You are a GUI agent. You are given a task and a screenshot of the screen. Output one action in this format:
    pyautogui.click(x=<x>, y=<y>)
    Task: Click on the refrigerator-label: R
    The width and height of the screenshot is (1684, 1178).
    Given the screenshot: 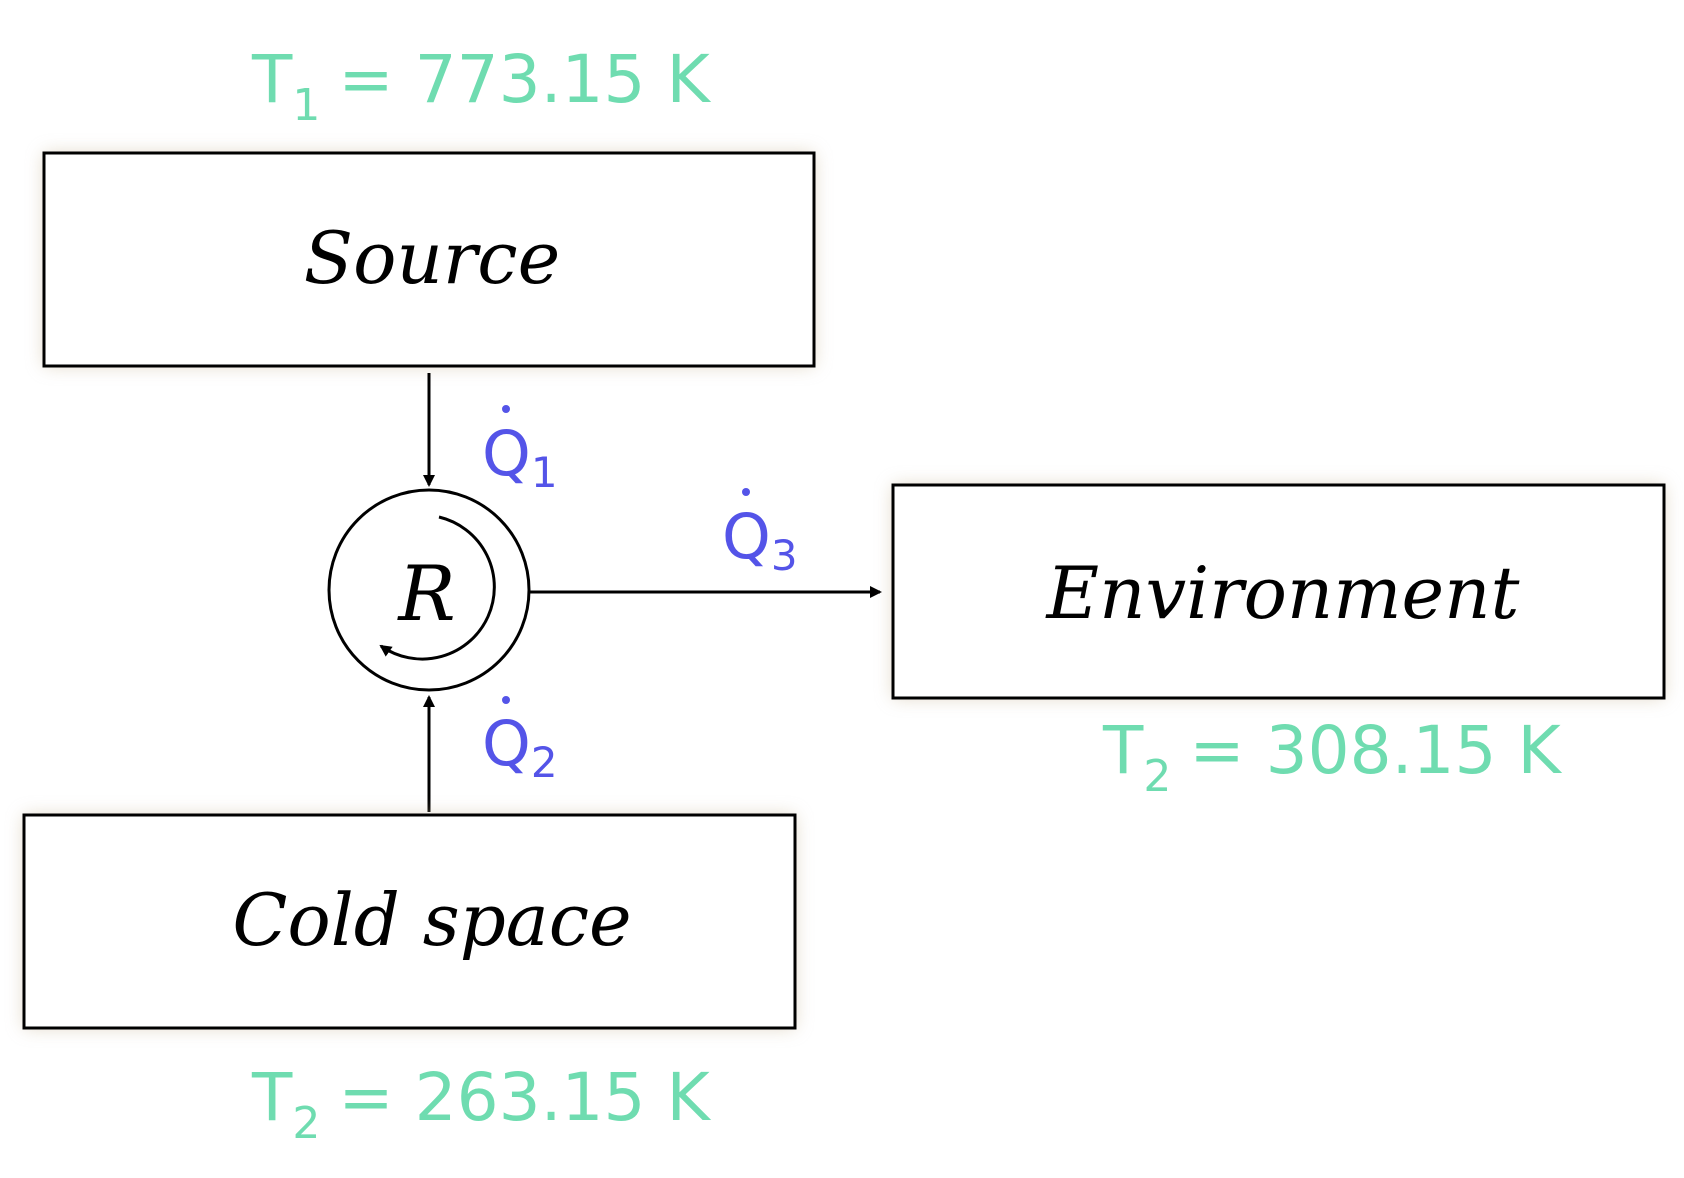 What is the action you would take?
    pyautogui.click(x=425, y=593)
    